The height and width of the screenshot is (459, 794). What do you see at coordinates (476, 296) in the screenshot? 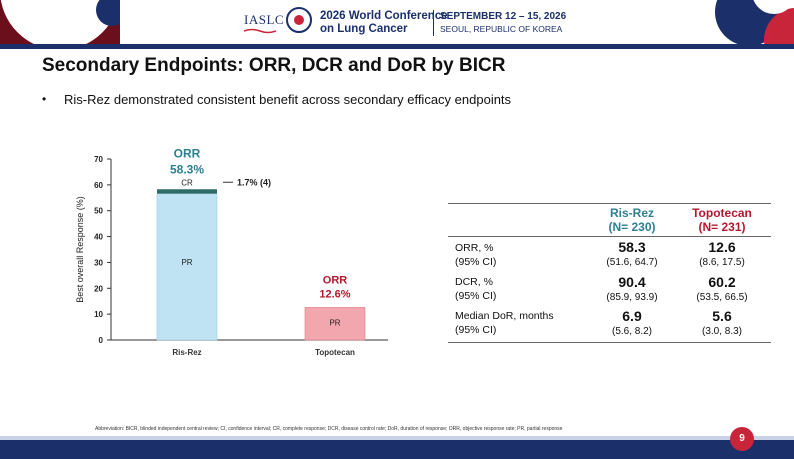
I see `row-label-dcr-ci: (95% CI)` at bounding box center [476, 296].